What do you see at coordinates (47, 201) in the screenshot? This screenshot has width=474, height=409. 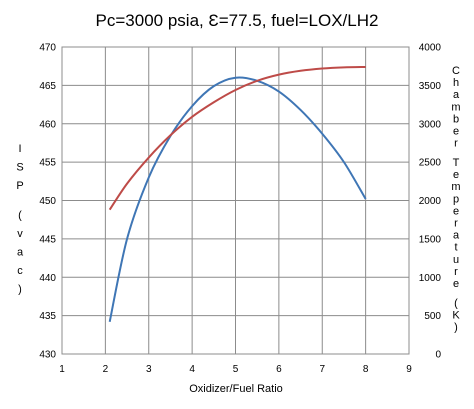 I see `y-left-tick-label: 450` at bounding box center [47, 201].